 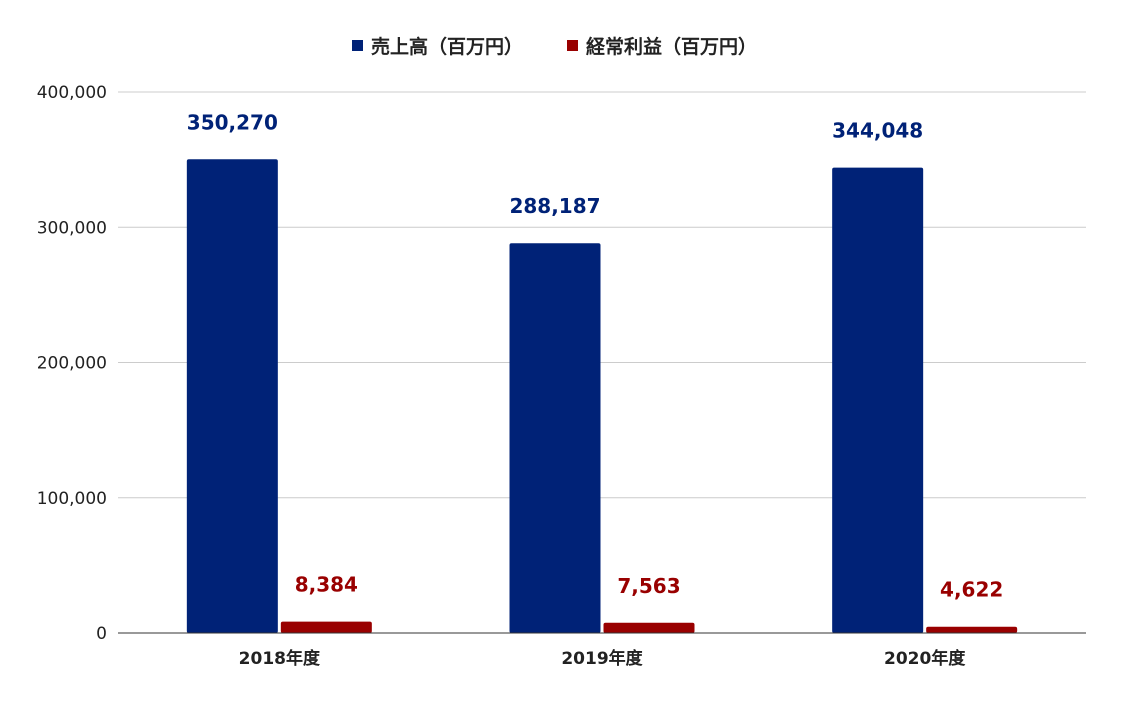 What do you see at coordinates (554, 206) in the screenshot?
I see `data-label-sales: 288,187` at bounding box center [554, 206].